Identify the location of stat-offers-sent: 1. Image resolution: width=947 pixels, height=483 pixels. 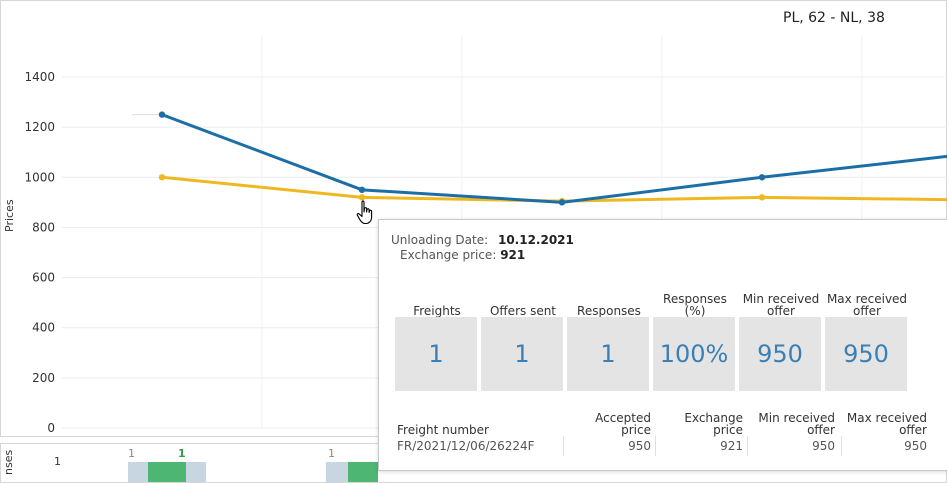
(522, 354).